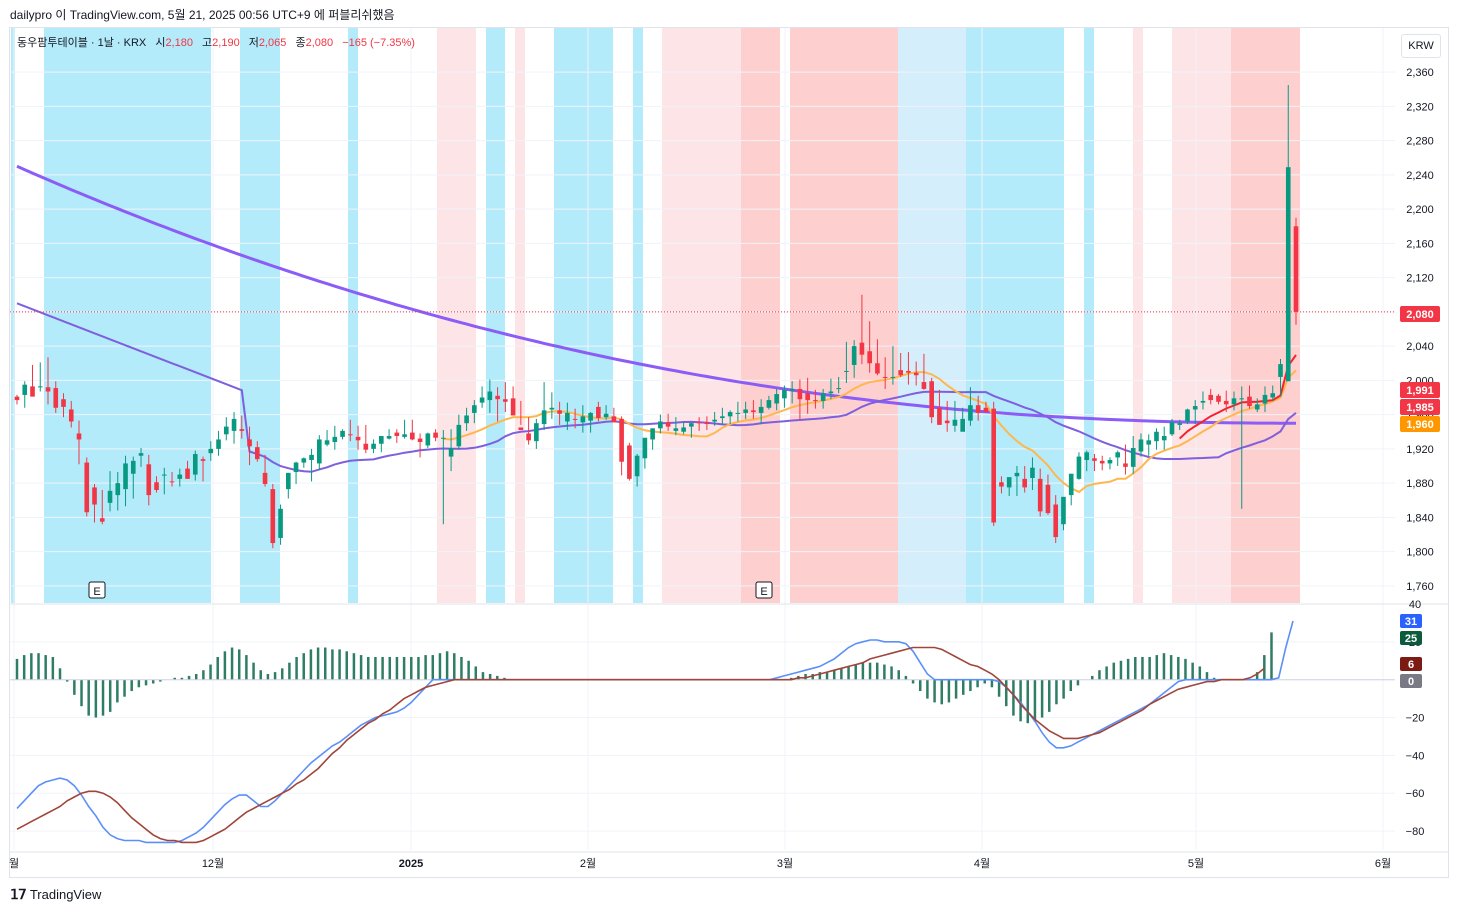 This screenshot has width=1459, height=913. What do you see at coordinates (272, 43) in the screenshot?
I see `low-value: 2,065` at bounding box center [272, 43].